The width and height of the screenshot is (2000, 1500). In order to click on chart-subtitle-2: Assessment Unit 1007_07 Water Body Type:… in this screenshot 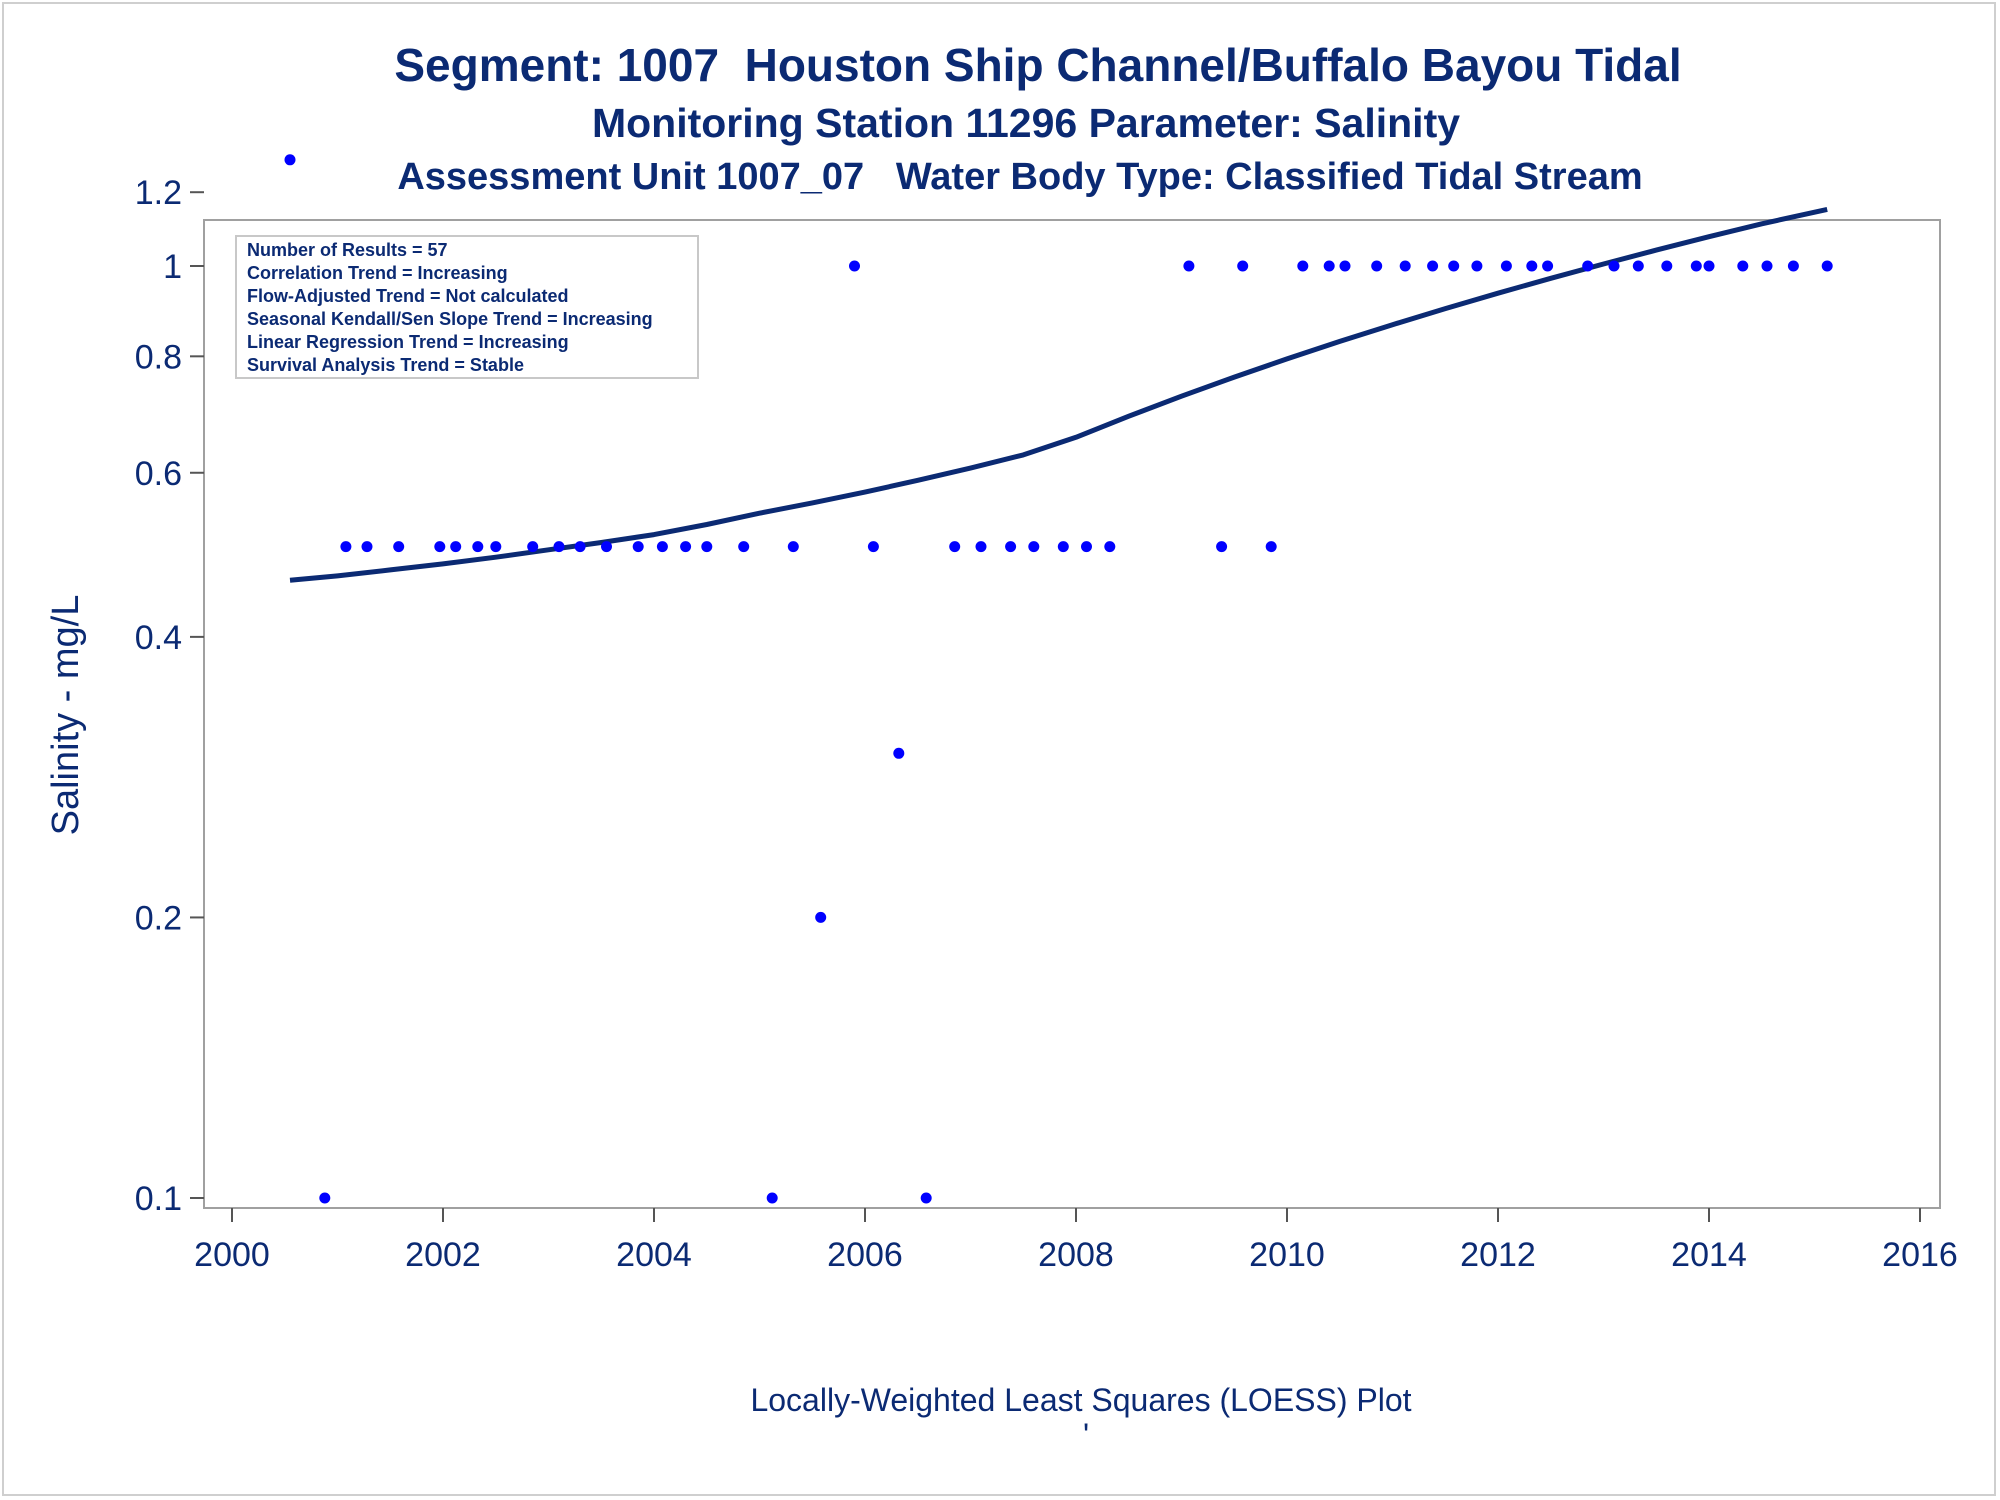, I will do `click(1020, 177)`.